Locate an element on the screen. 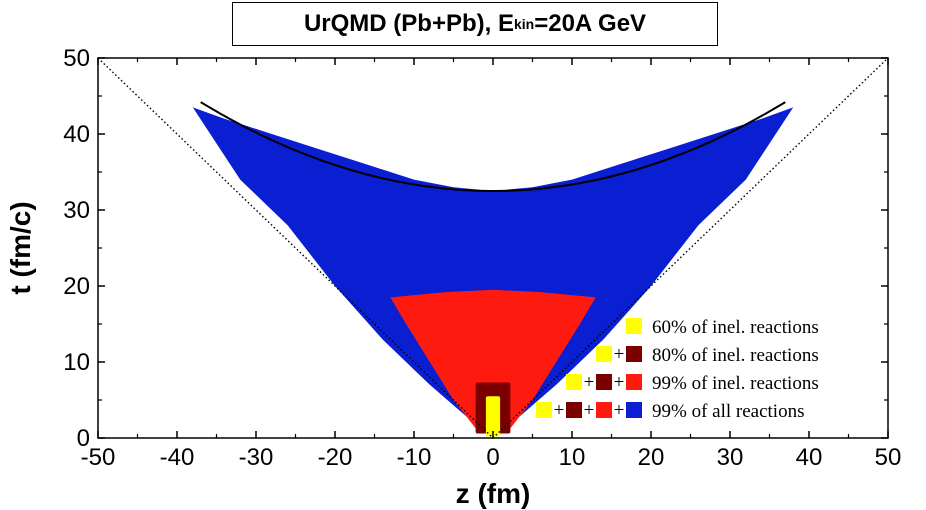  x-axis-title: z (fm) is located at coordinates (493, 493).